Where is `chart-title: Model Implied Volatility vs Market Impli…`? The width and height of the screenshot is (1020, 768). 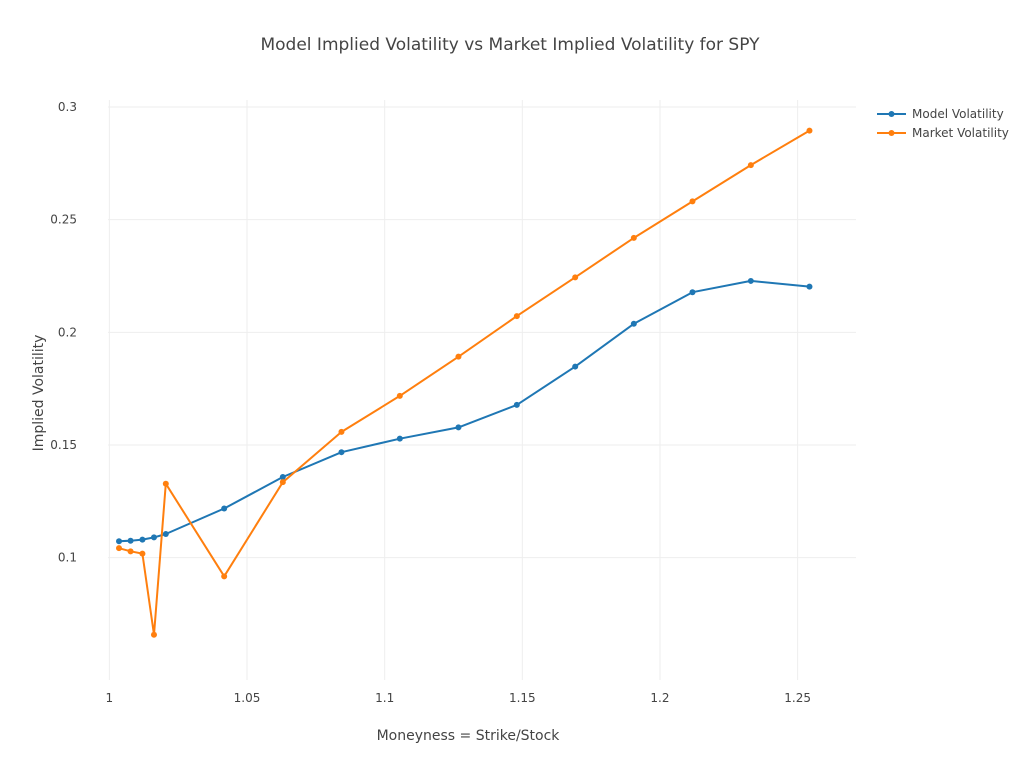 chart-title: Model Implied Volatility vs Market Impli… is located at coordinates (510, 45).